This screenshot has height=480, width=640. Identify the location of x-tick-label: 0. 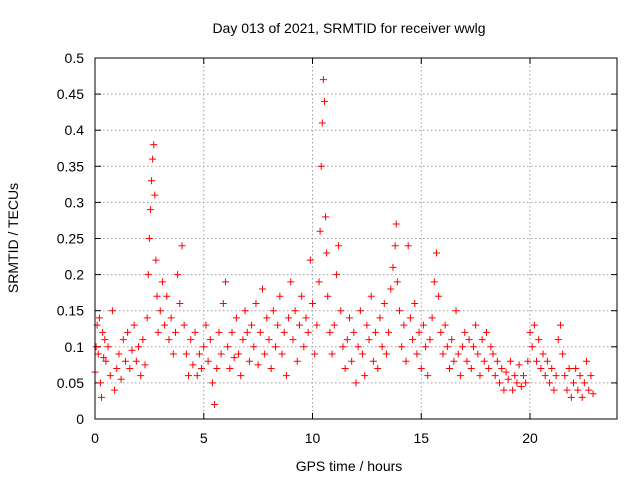
(95, 438).